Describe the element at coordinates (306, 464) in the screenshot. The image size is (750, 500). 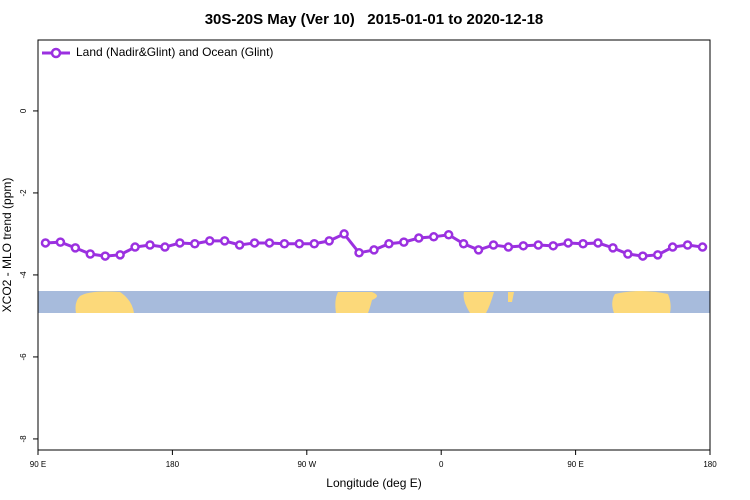
I see `x-tick-label: 90 W` at that location.